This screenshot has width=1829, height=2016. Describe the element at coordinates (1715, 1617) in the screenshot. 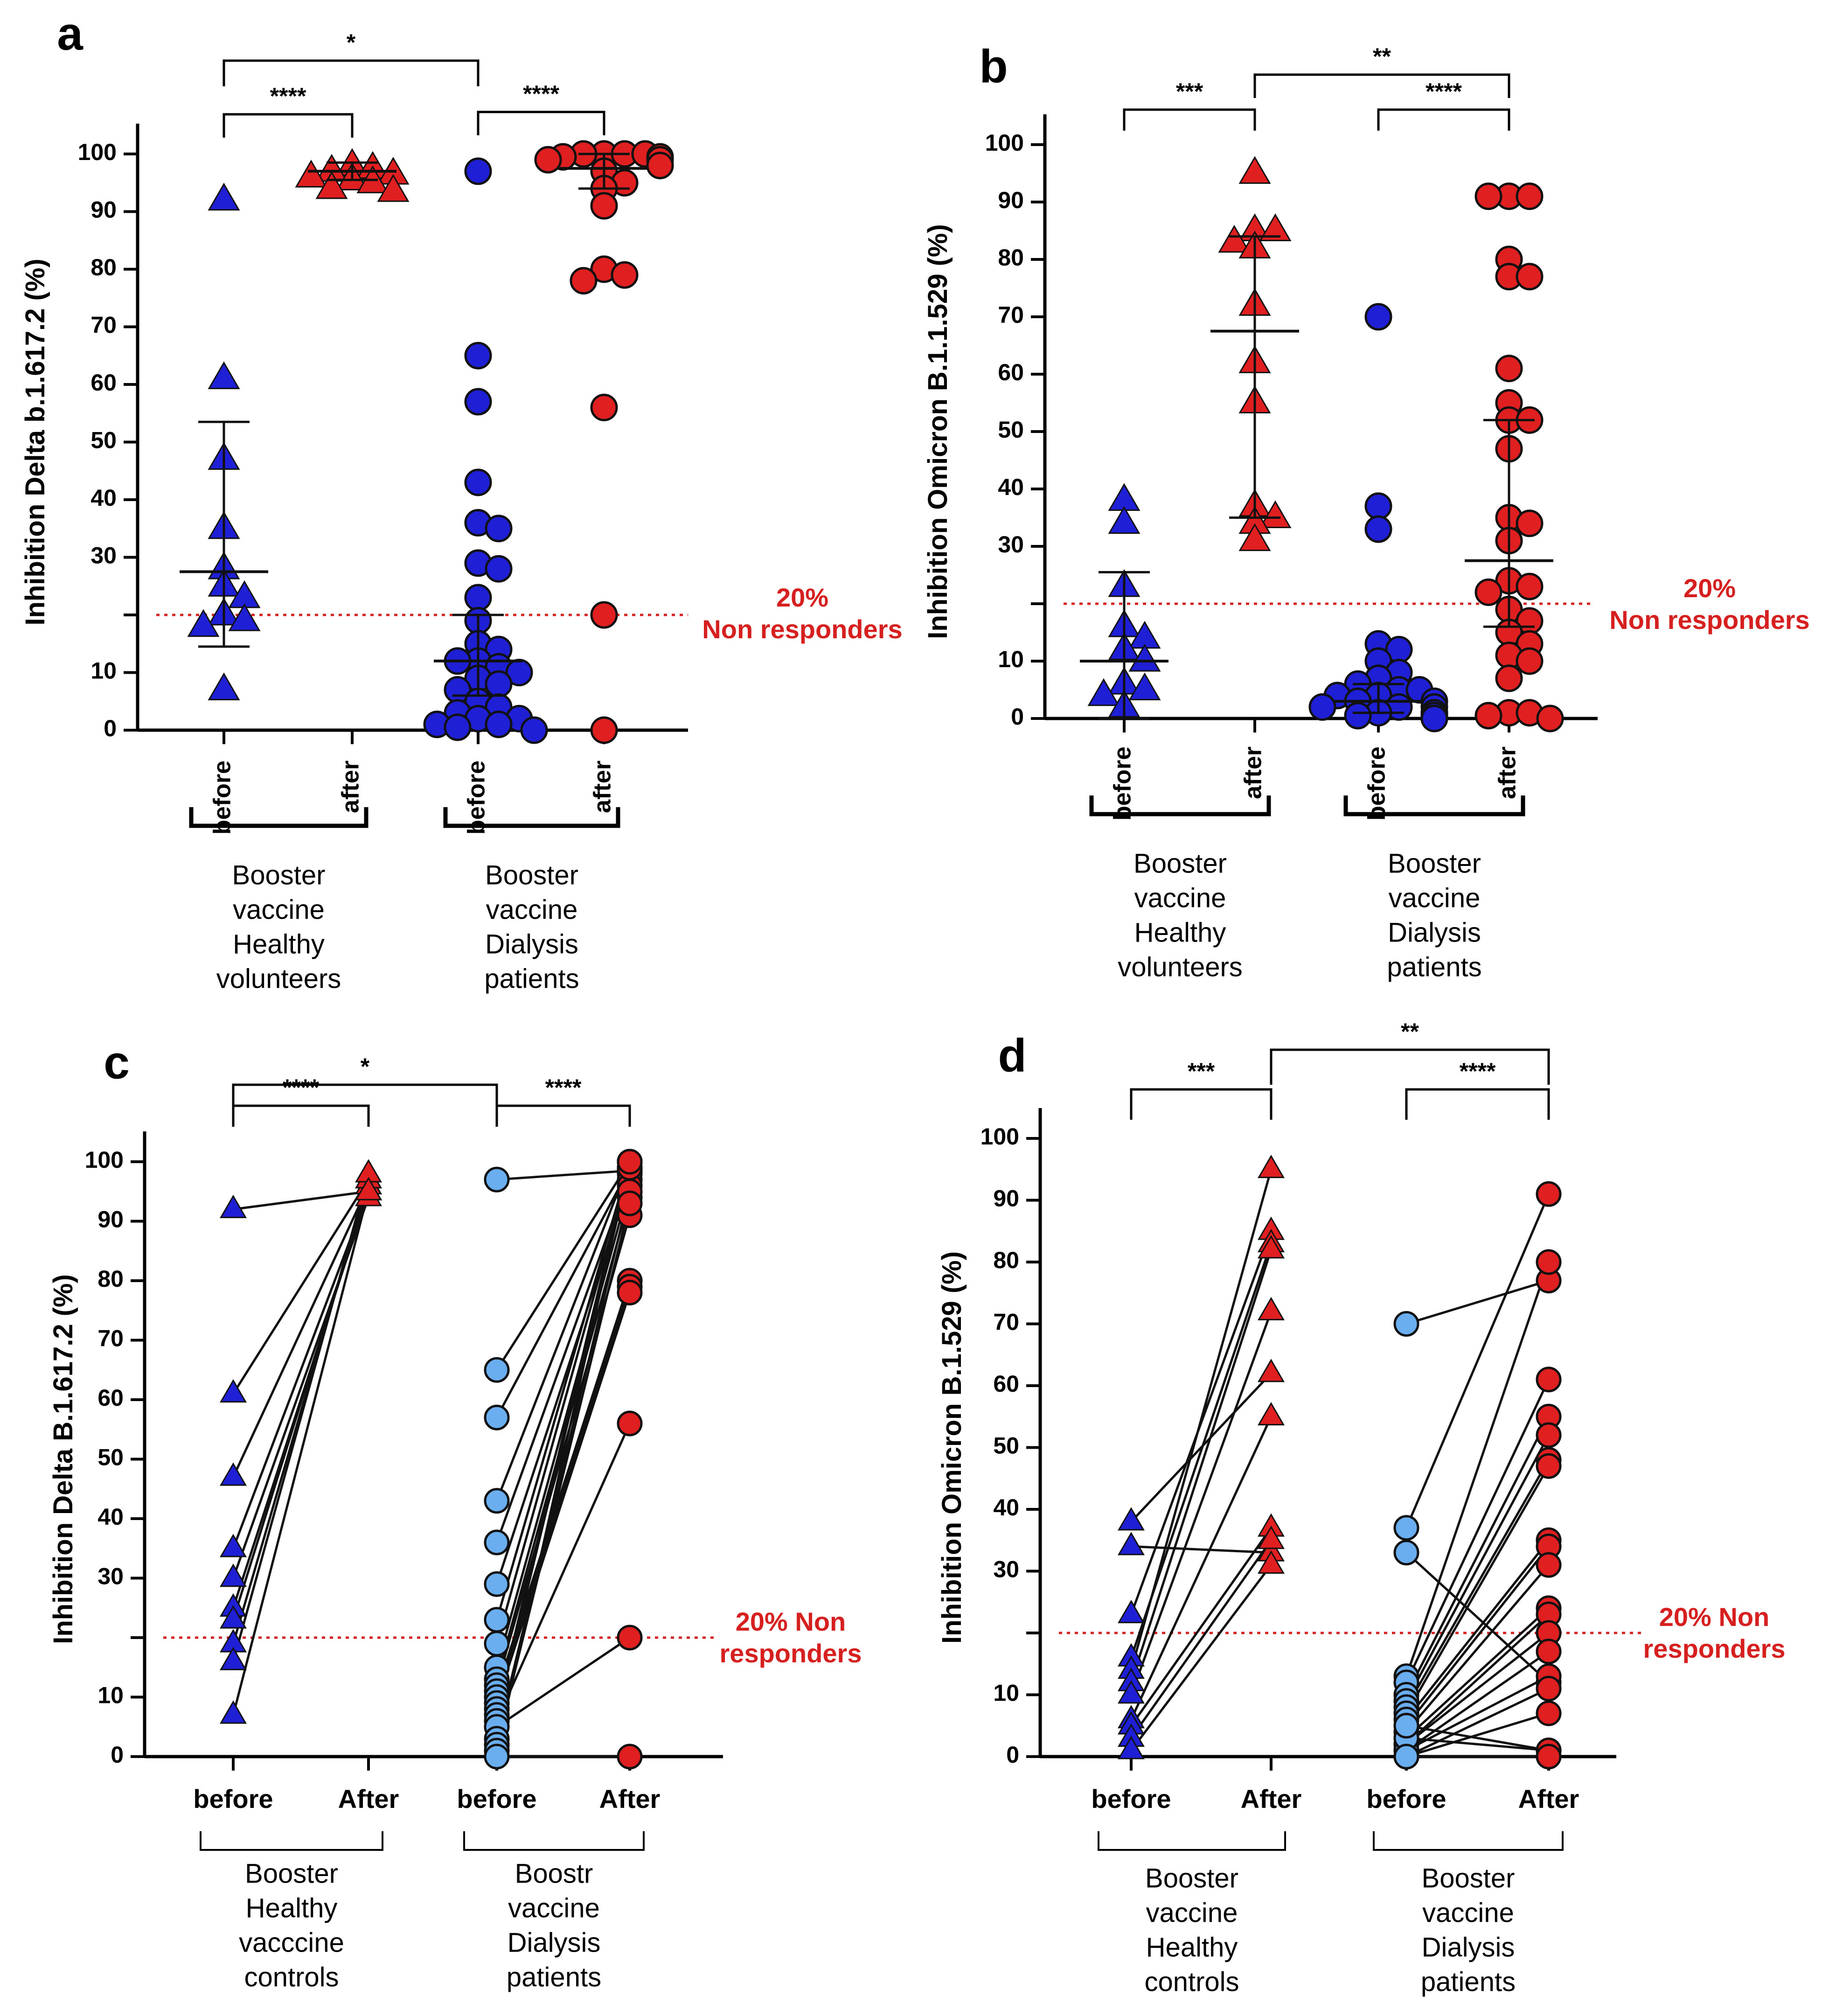

I see `threshold-label: 20% Non` at that location.